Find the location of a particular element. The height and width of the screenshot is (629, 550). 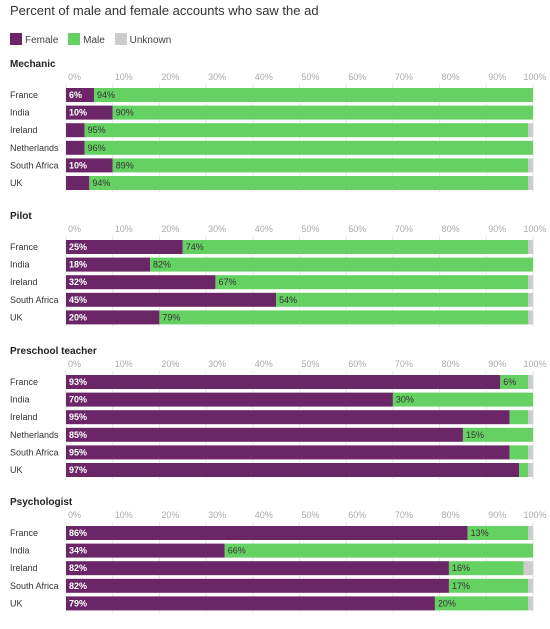

data-label: 30% is located at coordinates (405, 400).